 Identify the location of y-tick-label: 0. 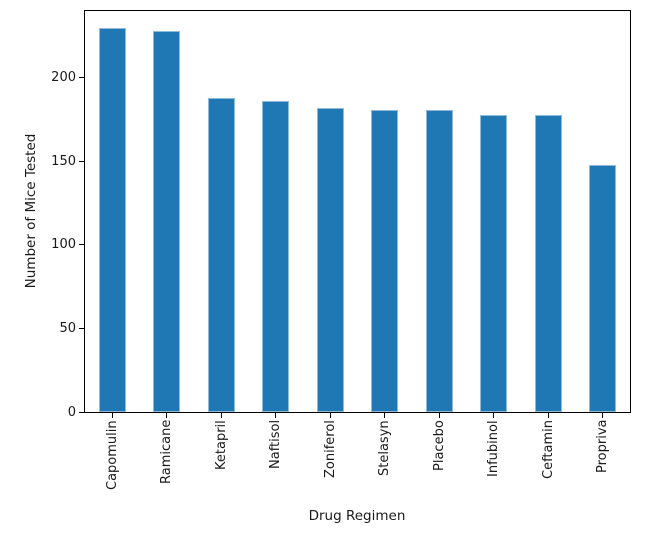
(71, 412).